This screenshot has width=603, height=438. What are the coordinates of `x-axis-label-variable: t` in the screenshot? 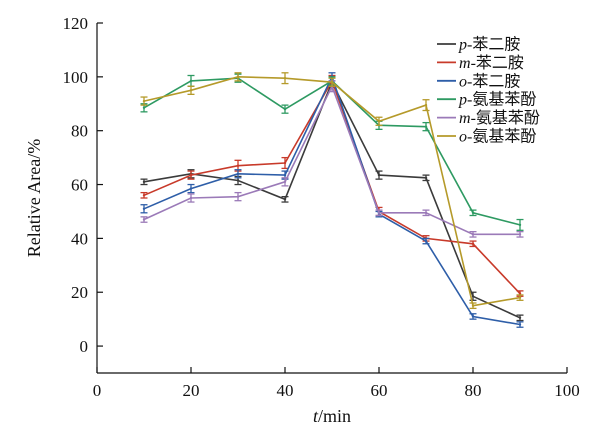 It's located at (316, 416).